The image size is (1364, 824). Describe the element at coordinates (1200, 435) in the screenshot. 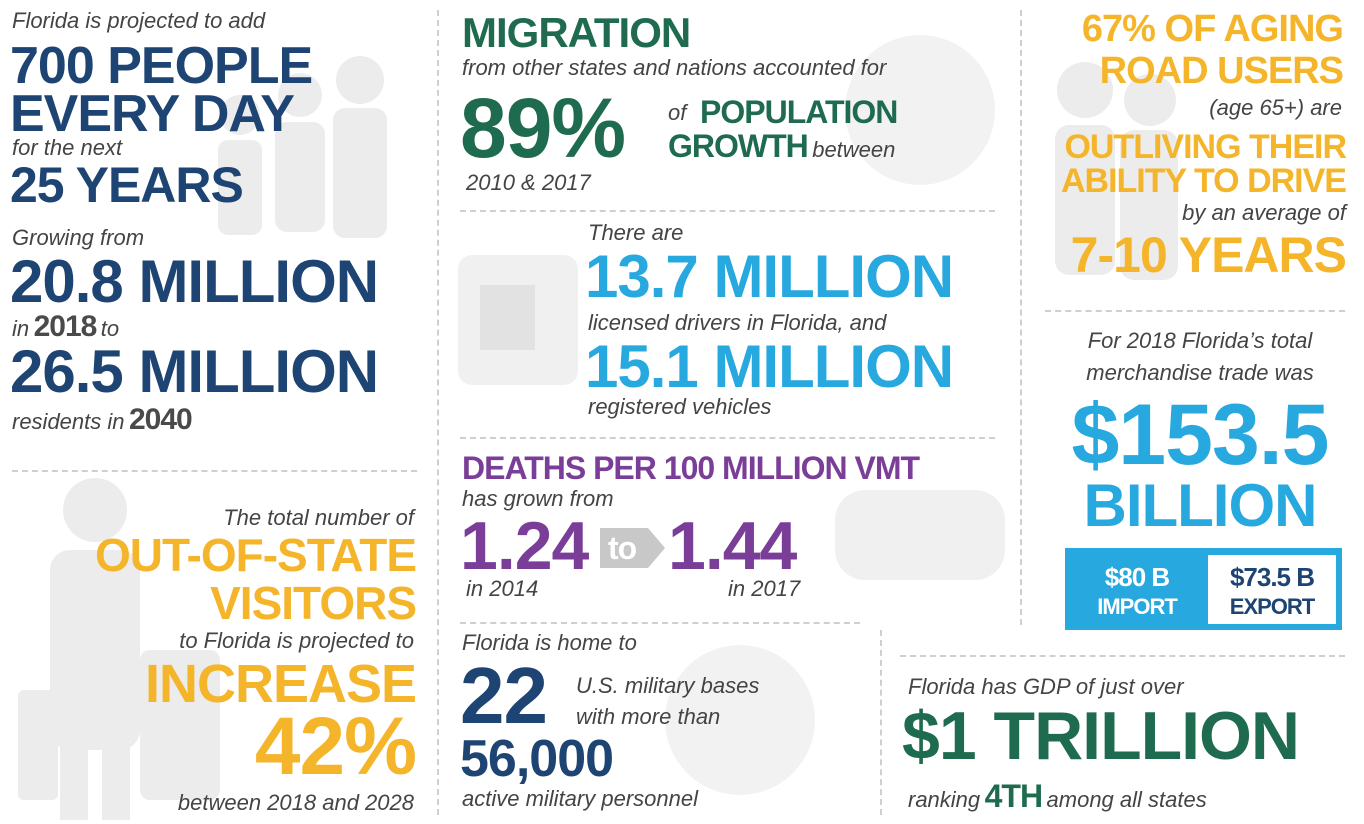

I see `headline: $153.5` at that location.